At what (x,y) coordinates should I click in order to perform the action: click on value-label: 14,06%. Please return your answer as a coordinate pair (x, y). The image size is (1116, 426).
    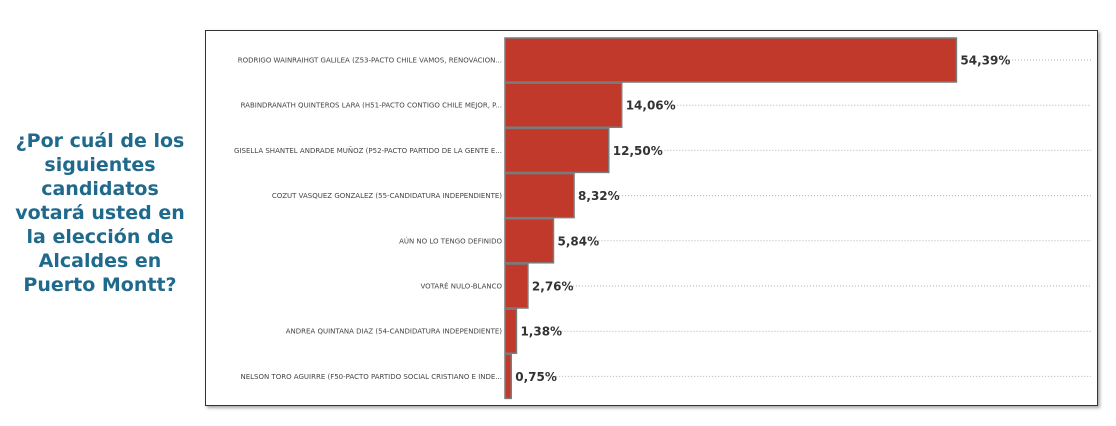
    Looking at the image, I should click on (651, 106).